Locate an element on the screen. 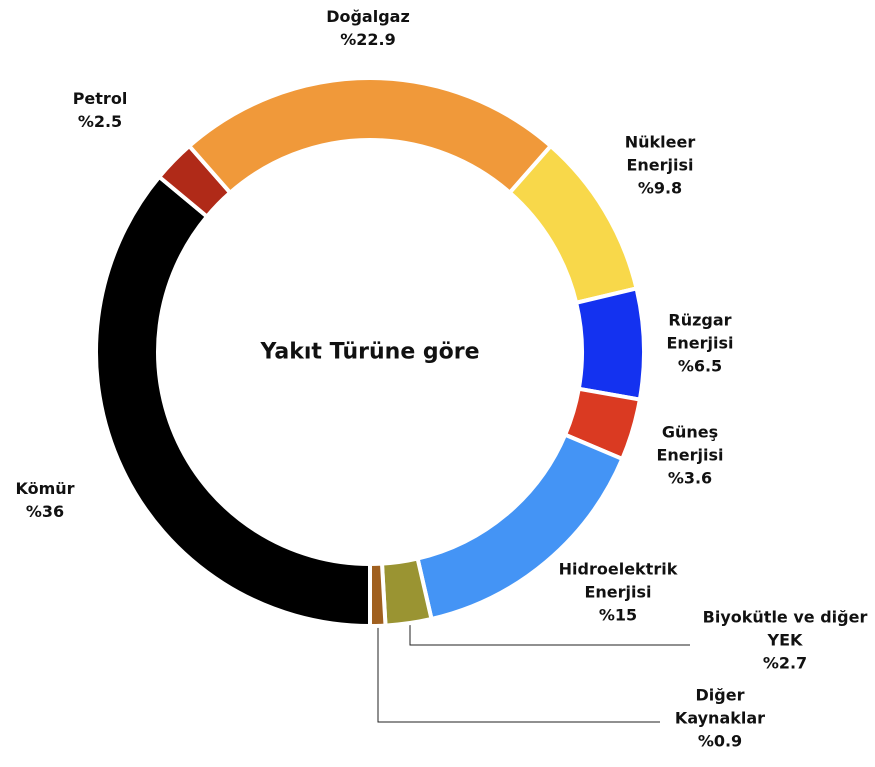 Image resolution: width=875 pixels, height=767 pixels. data-label: Biyokütle ve diğer YEK %2.7 is located at coordinates (782, 640).